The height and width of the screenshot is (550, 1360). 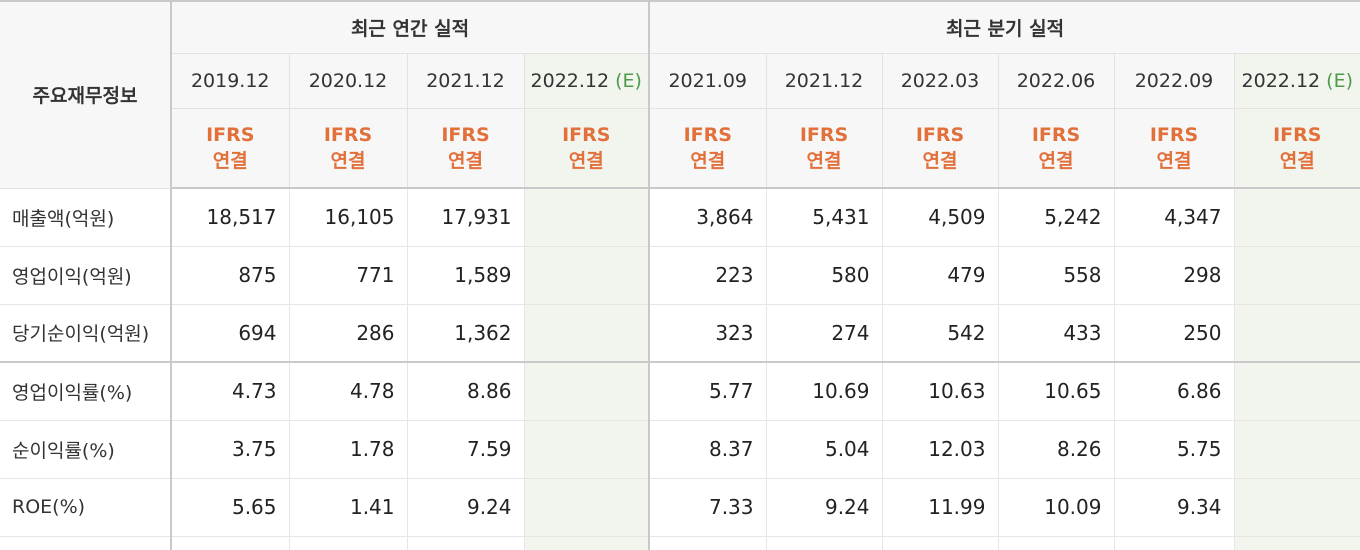 I want to click on row-label: 순이익률(%), so click(x=85, y=449).